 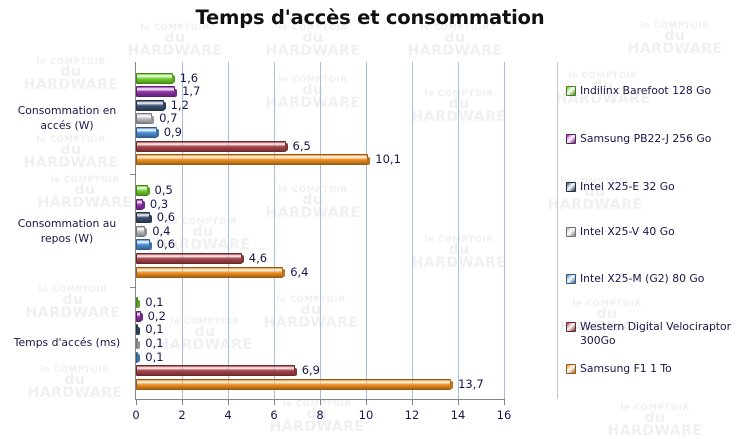 What do you see at coordinates (301, 145) in the screenshot?
I see `bar-value-label: 6,5` at bounding box center [301, 145].